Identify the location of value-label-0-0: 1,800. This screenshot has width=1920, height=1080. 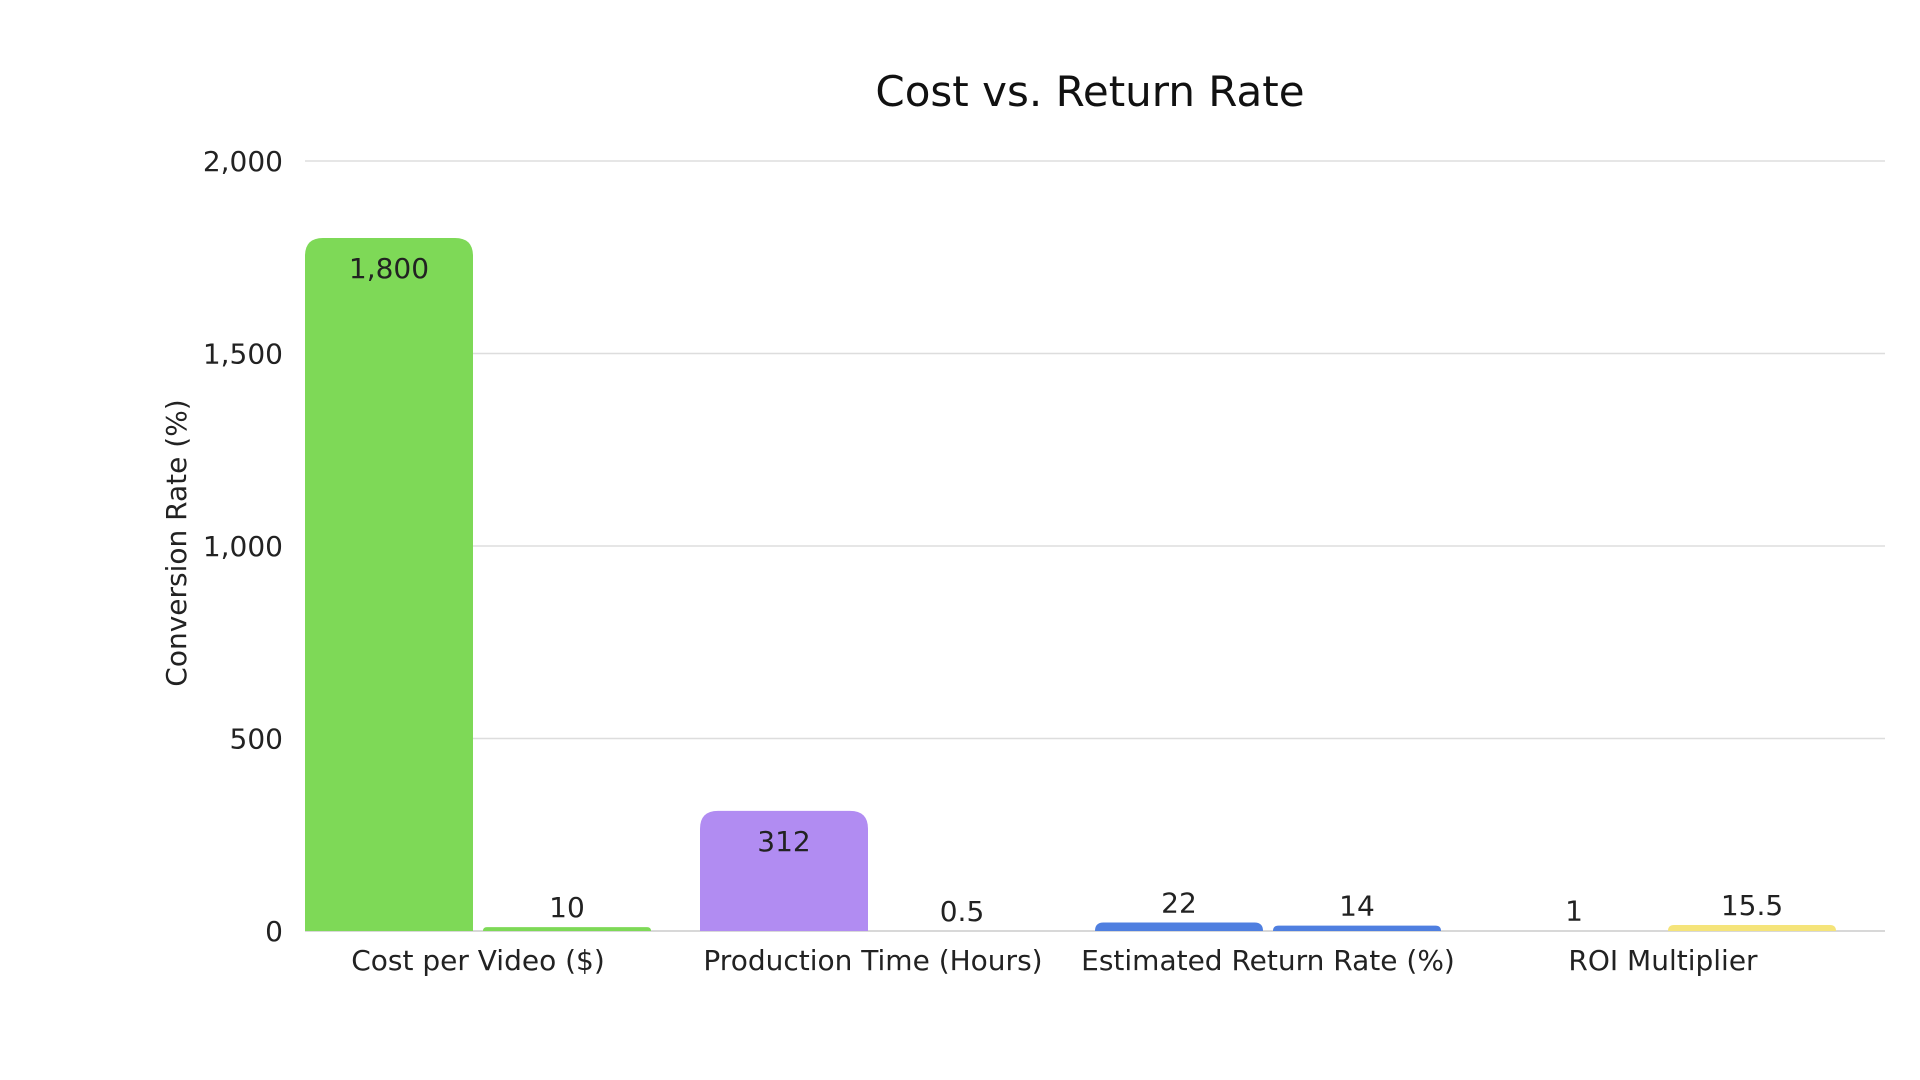
(389, 268).